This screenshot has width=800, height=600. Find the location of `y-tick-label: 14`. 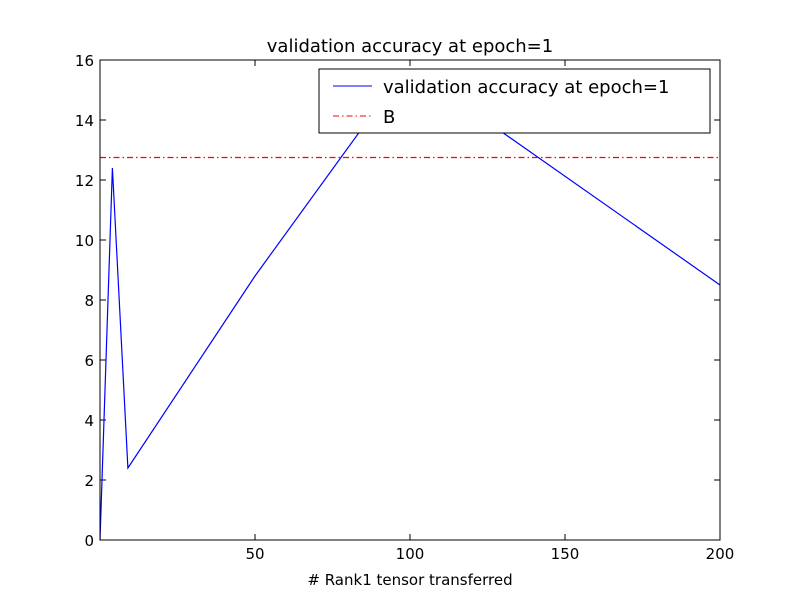

y-tick-label: 14 is located at coordinates (84, 121).